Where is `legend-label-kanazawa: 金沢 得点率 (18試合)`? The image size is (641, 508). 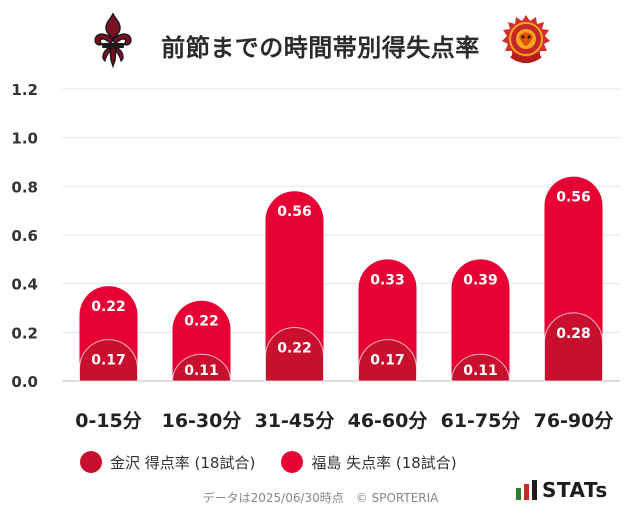 legend-label-kanazawa: 金沢 得点率 (18試合) is located at coordinates (183, 462).